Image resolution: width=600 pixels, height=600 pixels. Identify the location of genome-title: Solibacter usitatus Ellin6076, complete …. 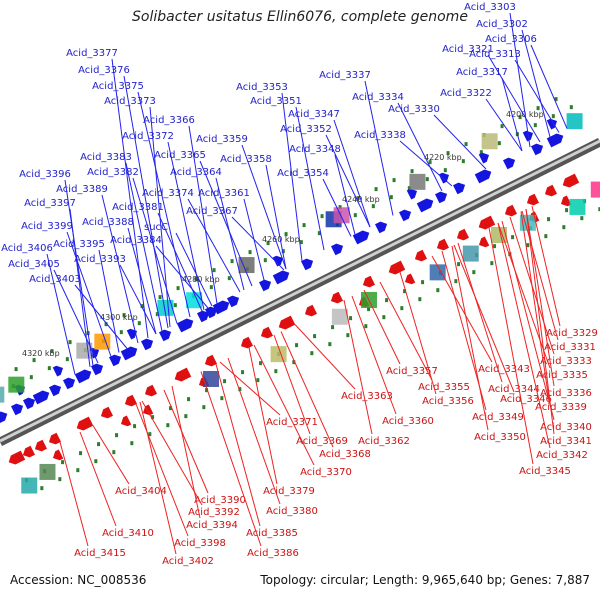
(300, 17).